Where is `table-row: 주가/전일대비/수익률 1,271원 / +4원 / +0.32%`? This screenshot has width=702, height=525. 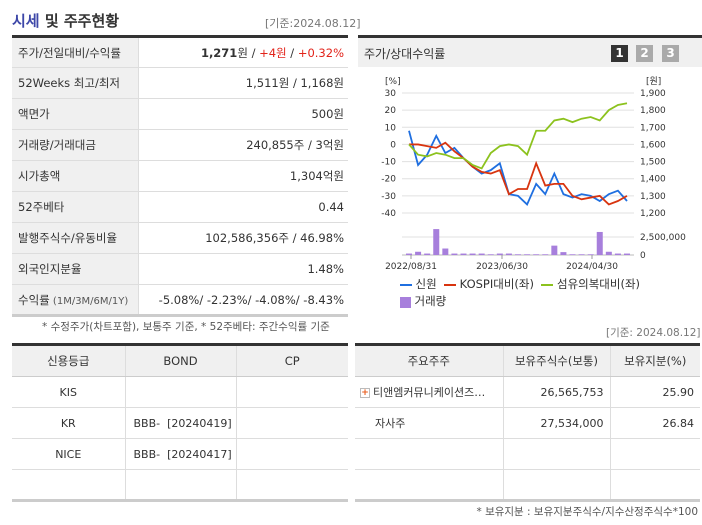
table-row: 주가/전일대비/수익률 1,271원 / +4원 / +0.32% is located at coordinates (180, 52).